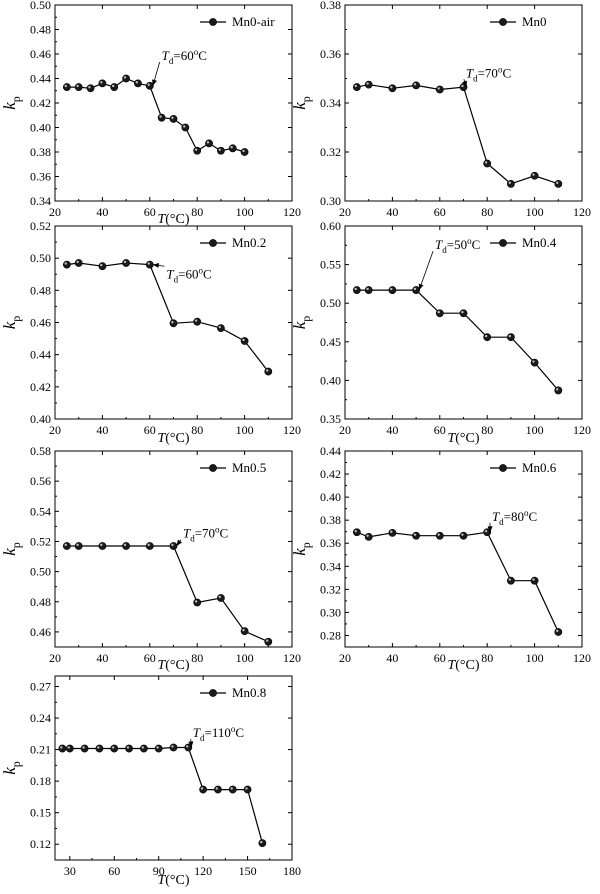  What do you see at coordinates (40, 451) in the screenshot?
I see `y-tick-label: 0.58` at bounding box center [40, 451].